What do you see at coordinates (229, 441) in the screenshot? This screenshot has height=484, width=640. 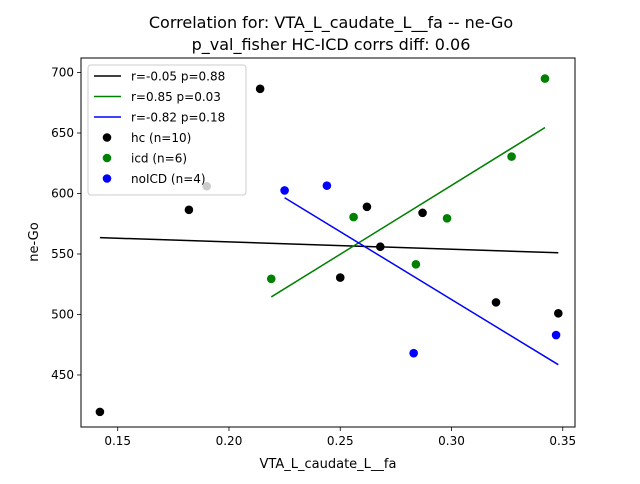 I see `x-tick-label: 0.20` at bounding box center [229, 441].